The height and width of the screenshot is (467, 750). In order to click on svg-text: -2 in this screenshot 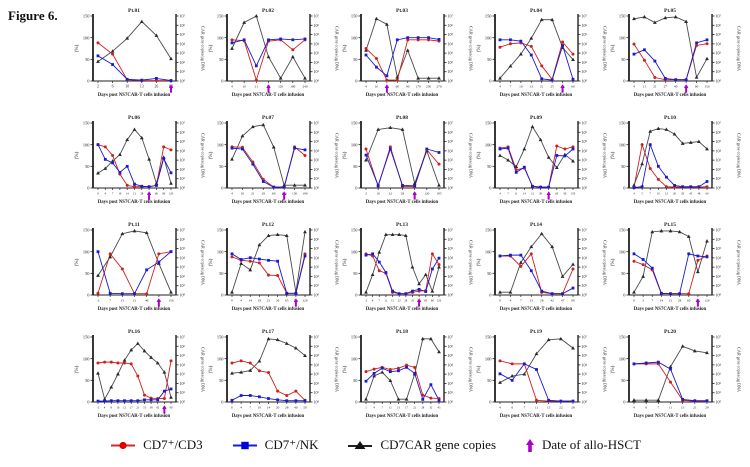, I will do `click(366, 301)`.